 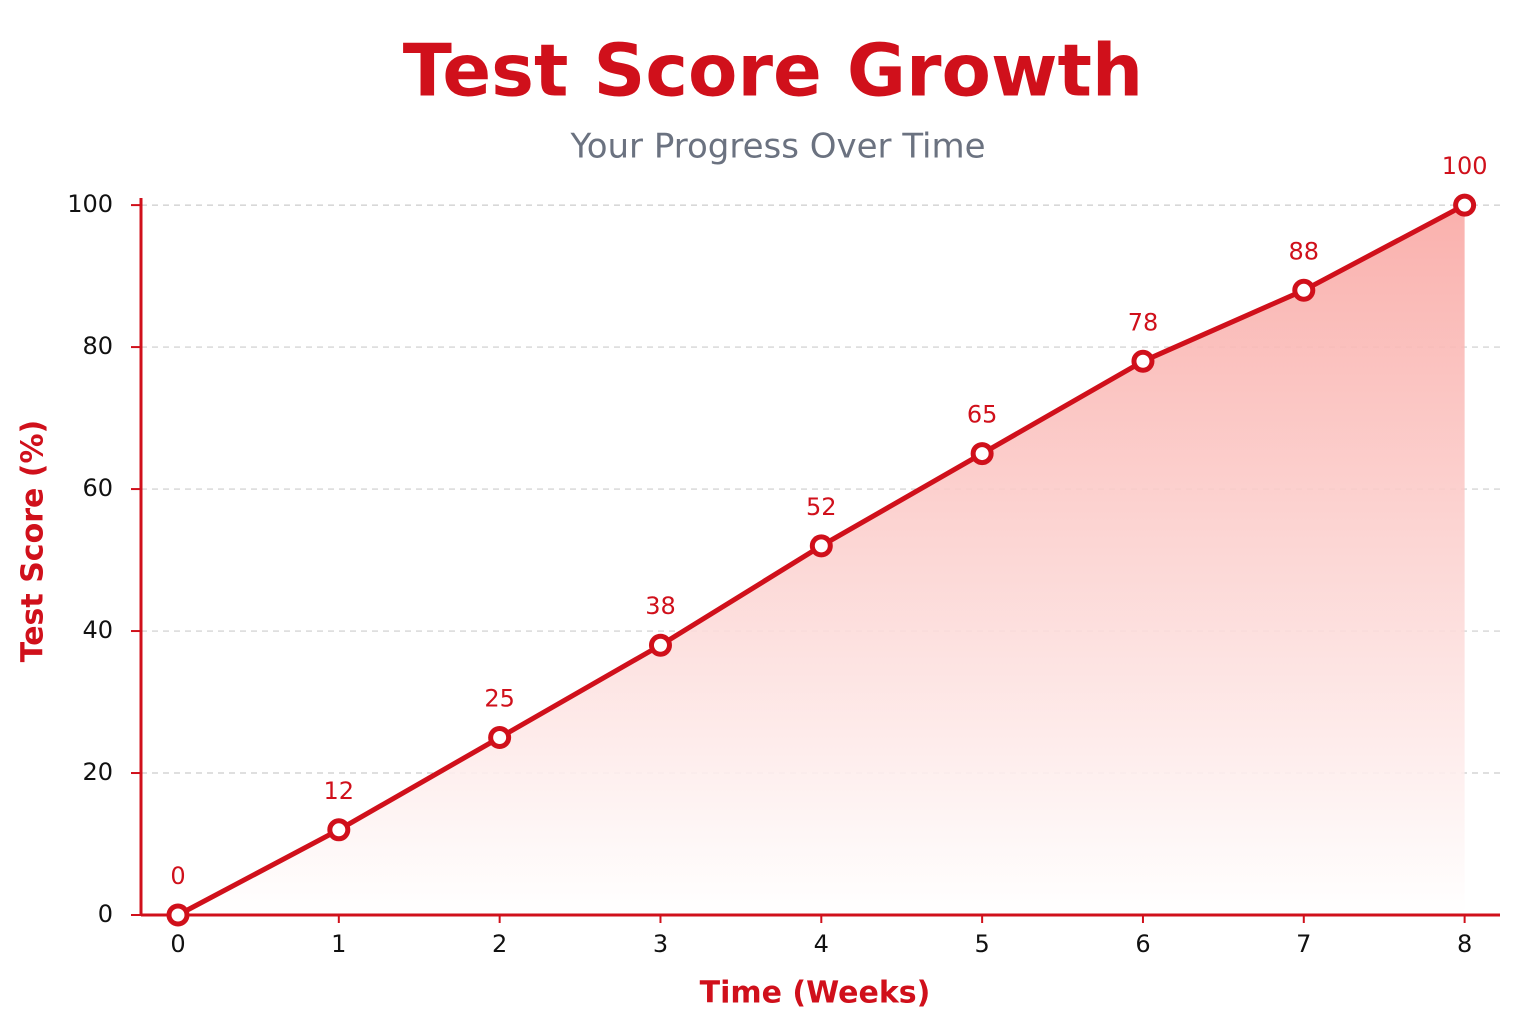 I want to click on value-label: 100, so click(x=1465, y=166).